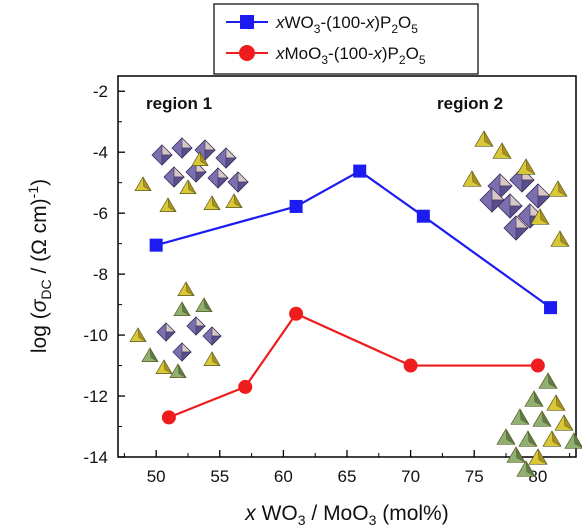 The width and height of the screenshot is (582, 529). I want to click on legend-label-moo3: xMoO3-(100-x)P2O5, so click(350, 55).